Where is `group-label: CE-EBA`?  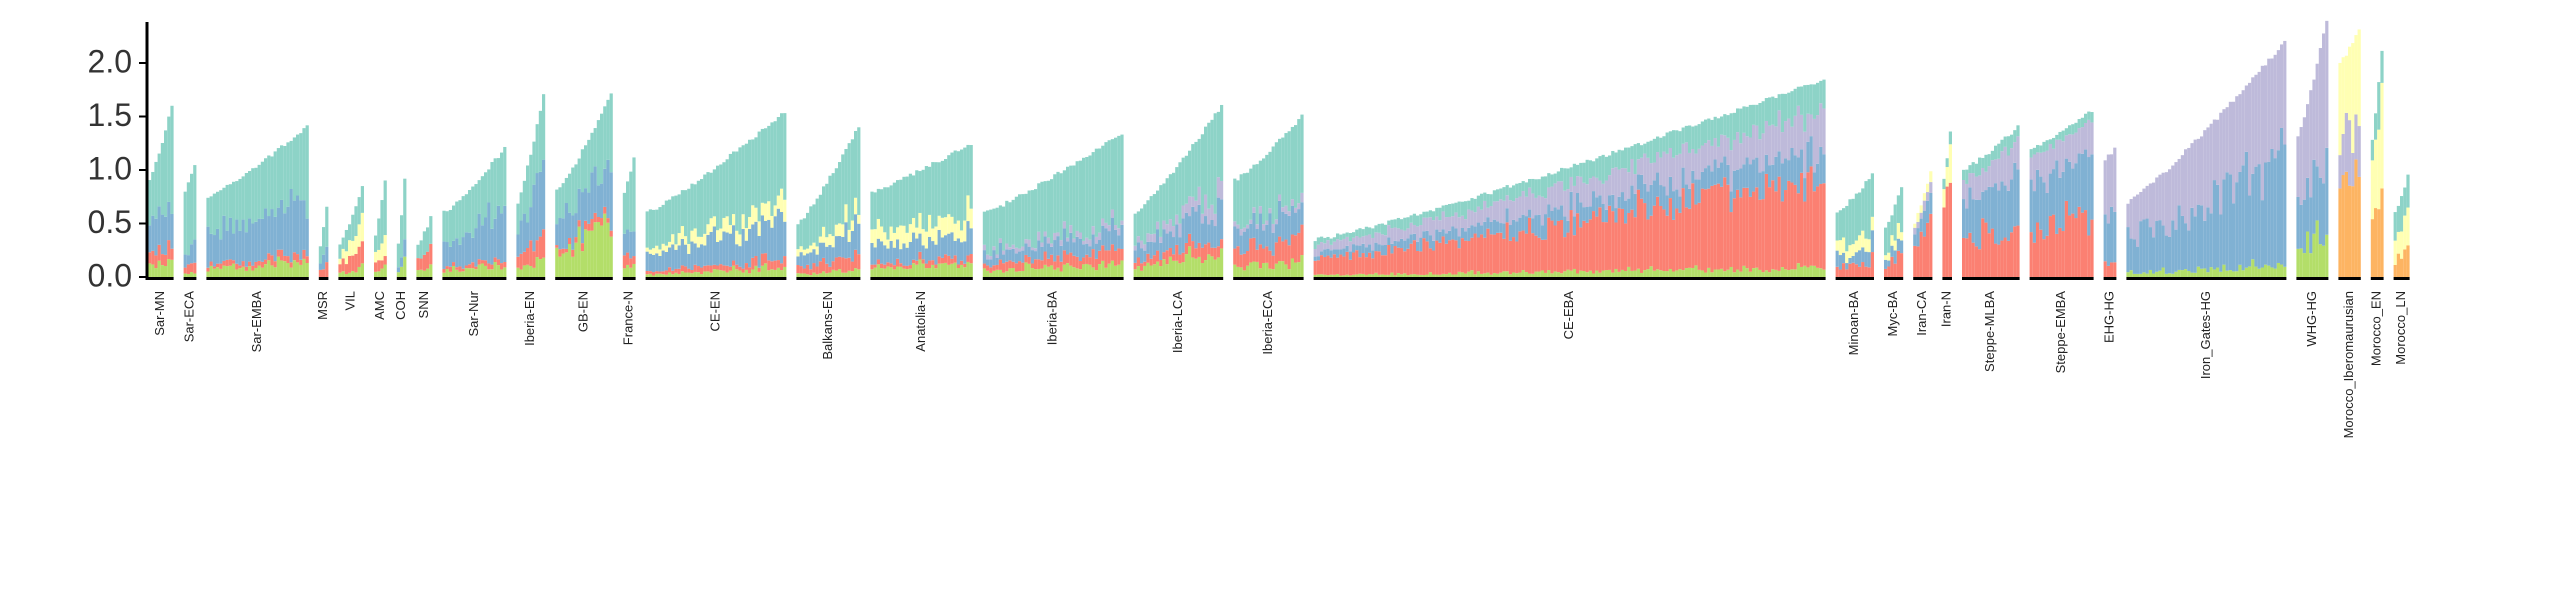
group-label: CE-EBA is located at coordinates (1568, 315).